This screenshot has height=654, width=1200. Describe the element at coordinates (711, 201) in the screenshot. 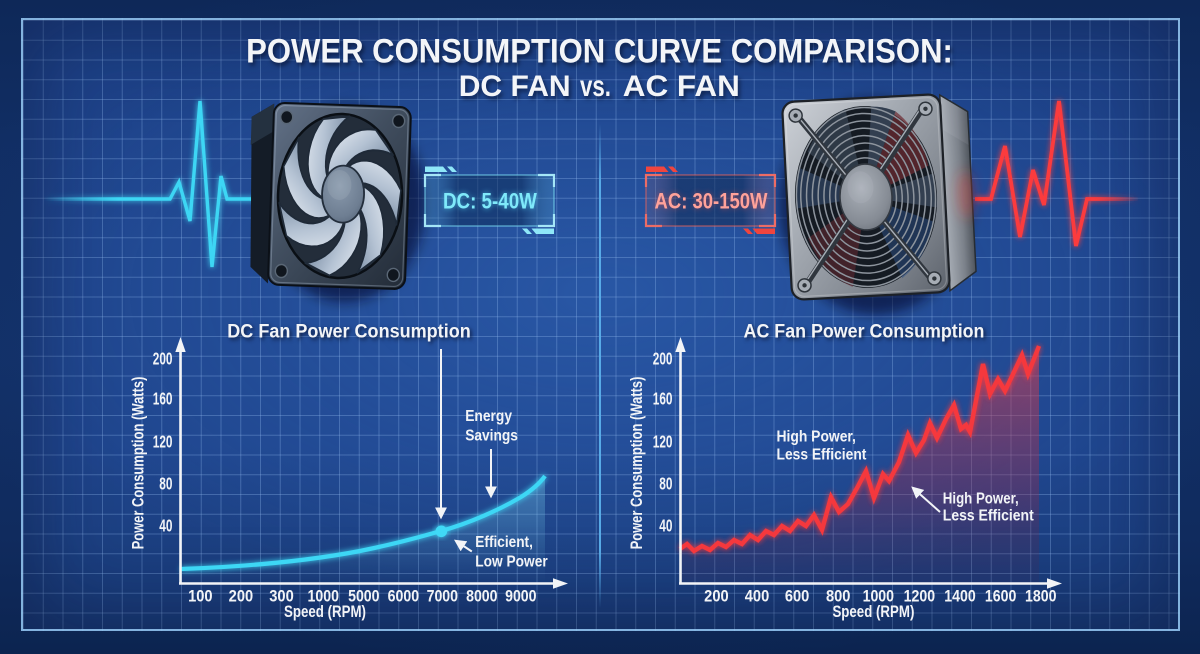

I see `svg-text: AC: 30-150W` at that location.